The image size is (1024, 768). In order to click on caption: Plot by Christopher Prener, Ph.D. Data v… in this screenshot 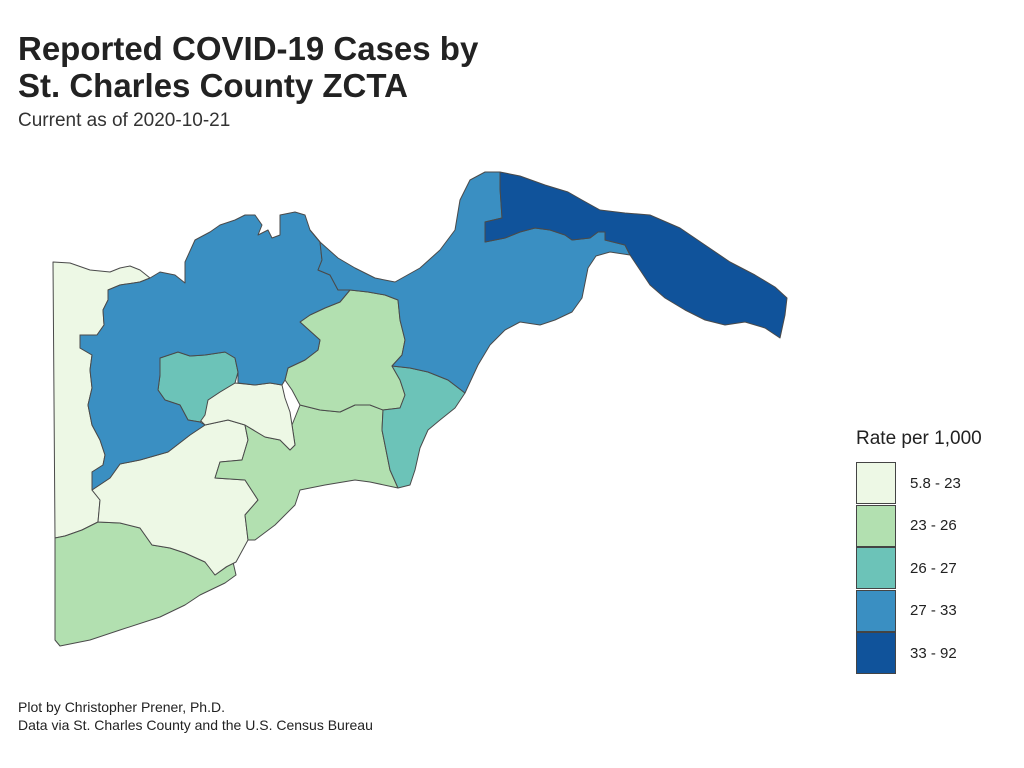, I will do `click(195, 716)`.